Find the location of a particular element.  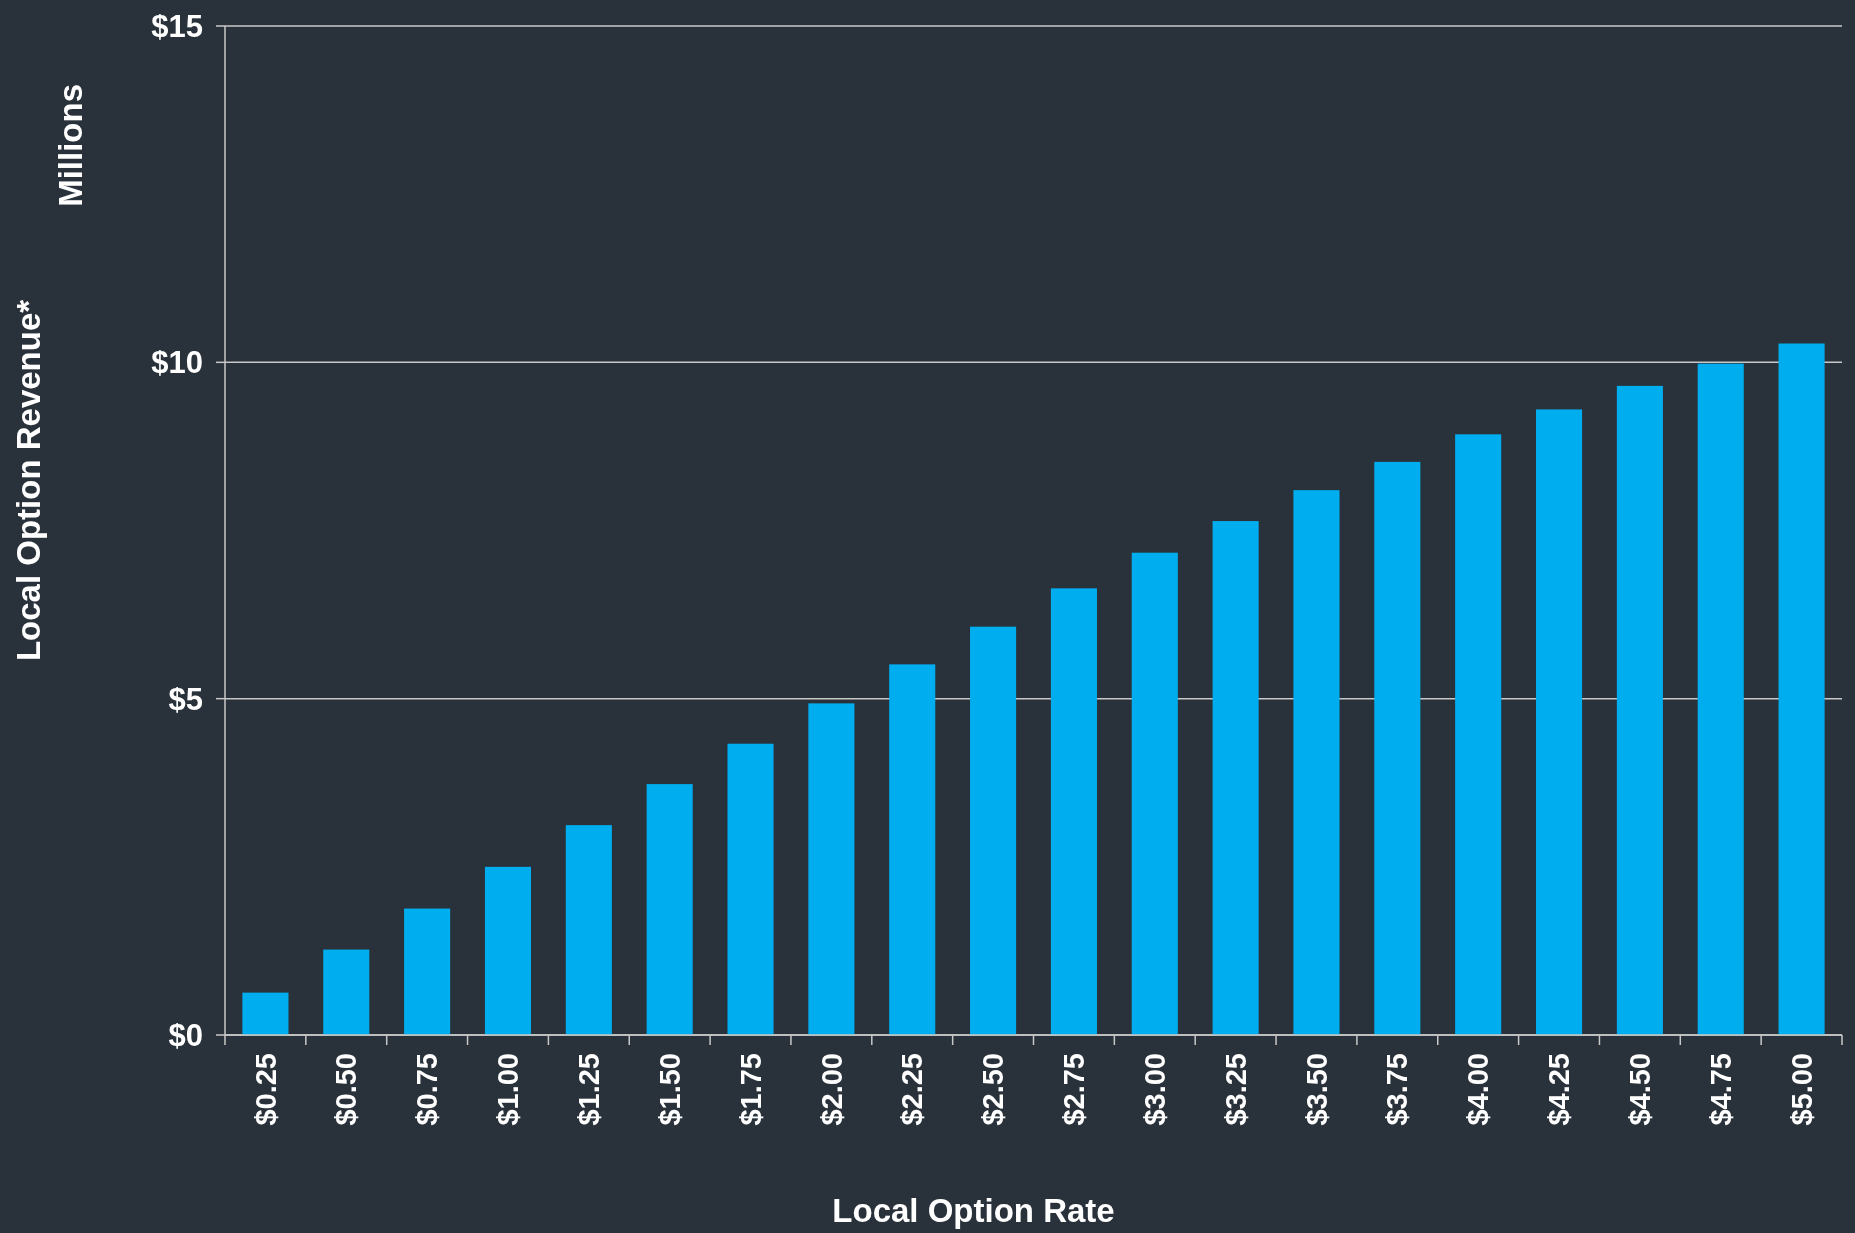

y-tick-label: $10 is located at coordinates (177, 363).